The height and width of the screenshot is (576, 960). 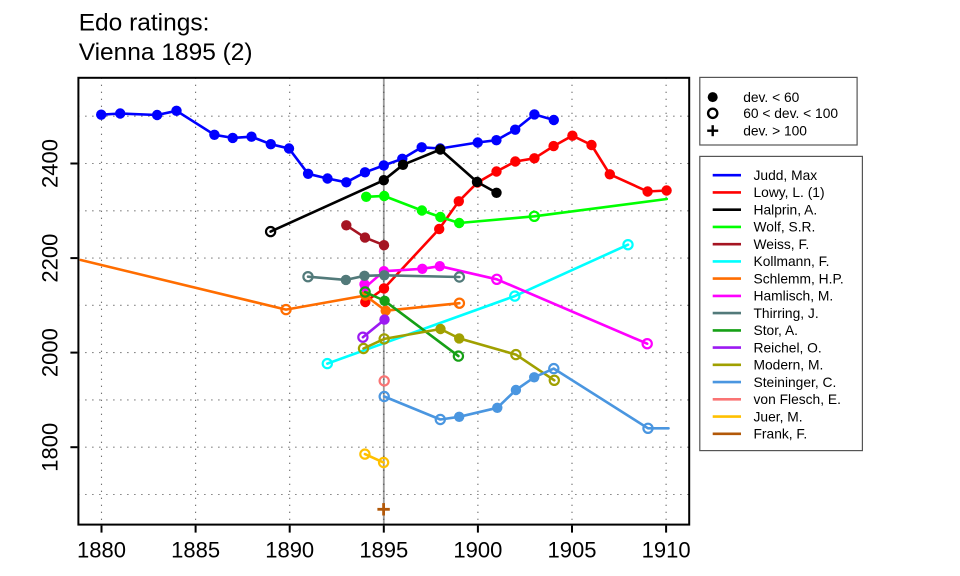 I want to click on svg-text: Stor, A., so click(x=776, y=330).